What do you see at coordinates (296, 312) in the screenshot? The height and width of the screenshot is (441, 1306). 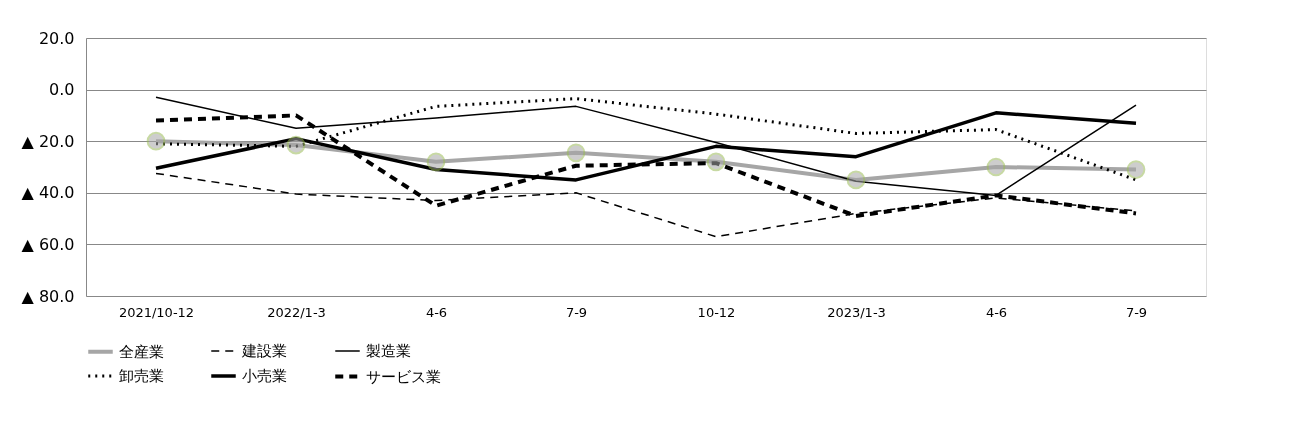 I see `x-tick-label: 2022/1-3` at bounding box center [296, 312].